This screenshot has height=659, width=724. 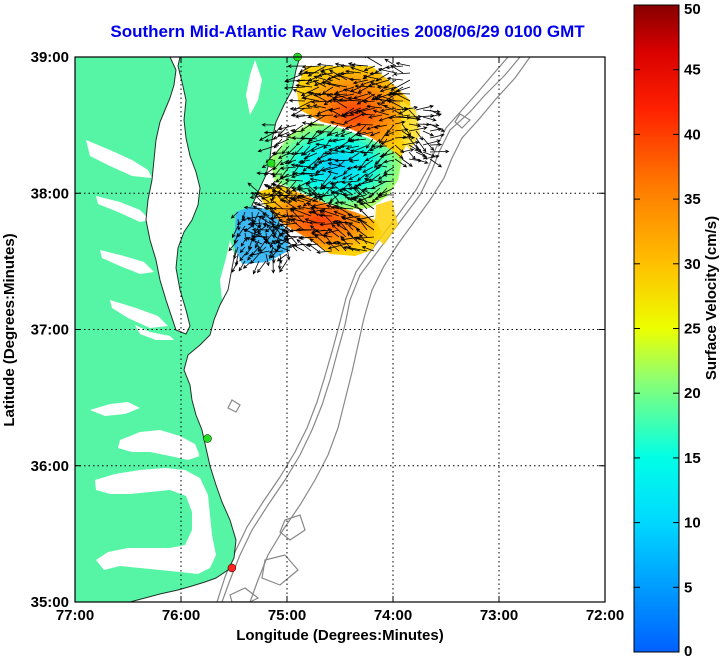 What do you see at coordinates (656, 328) in the screenshot?
I see `colorbar` at bounding box center [656, 328].